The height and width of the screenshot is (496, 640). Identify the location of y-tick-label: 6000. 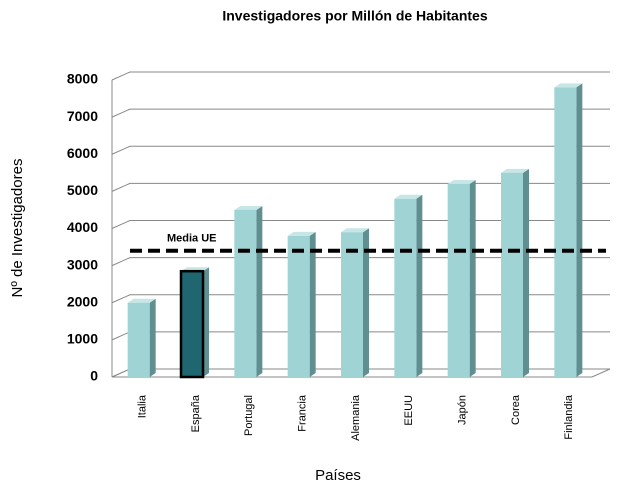
(82, 153).